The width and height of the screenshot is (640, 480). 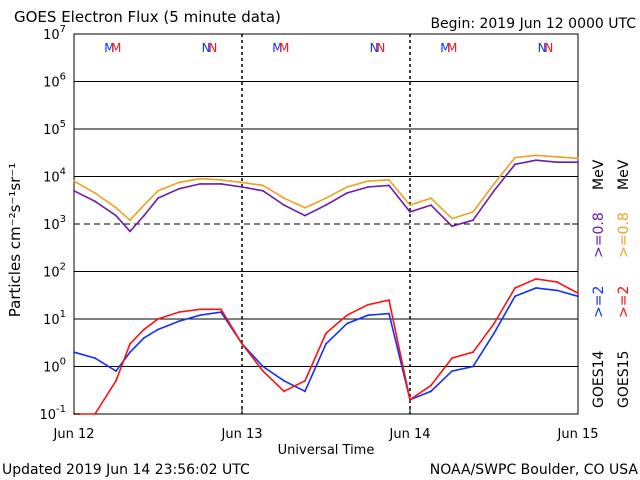 I want to click on y-tick-label: 10⁰, so click(x=54, y=366).